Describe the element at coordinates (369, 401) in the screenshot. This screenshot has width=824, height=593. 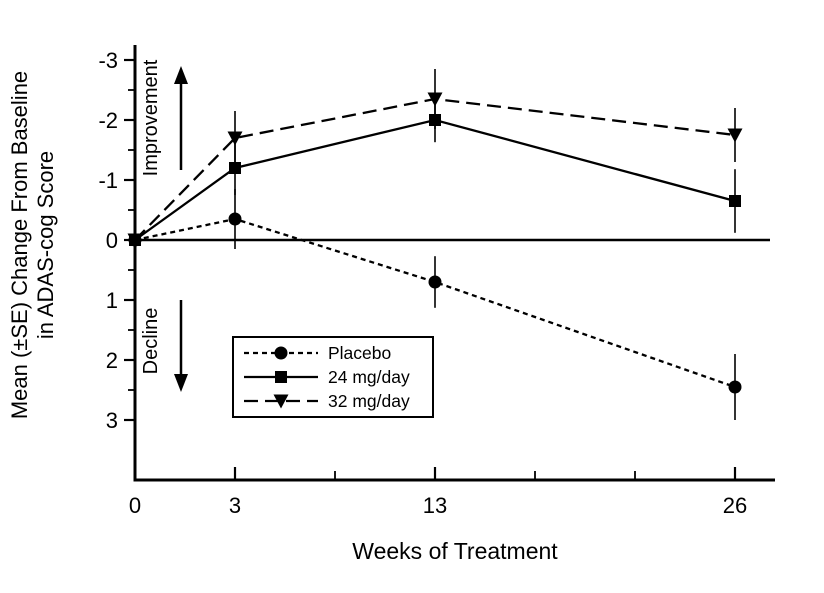
I see `legend-label: 32 mg/day` at that location.